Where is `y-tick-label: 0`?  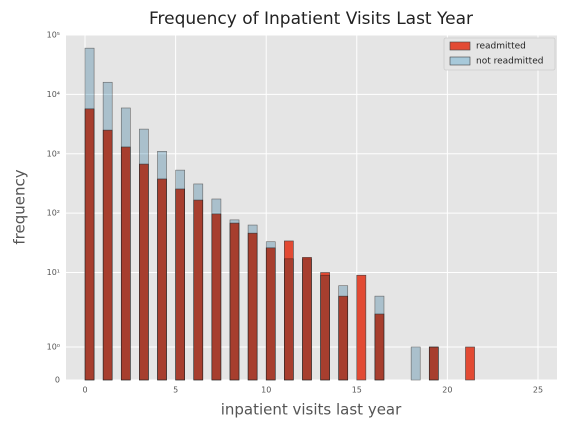
y-tick-label: 0 is located at coordinates (57, 380).